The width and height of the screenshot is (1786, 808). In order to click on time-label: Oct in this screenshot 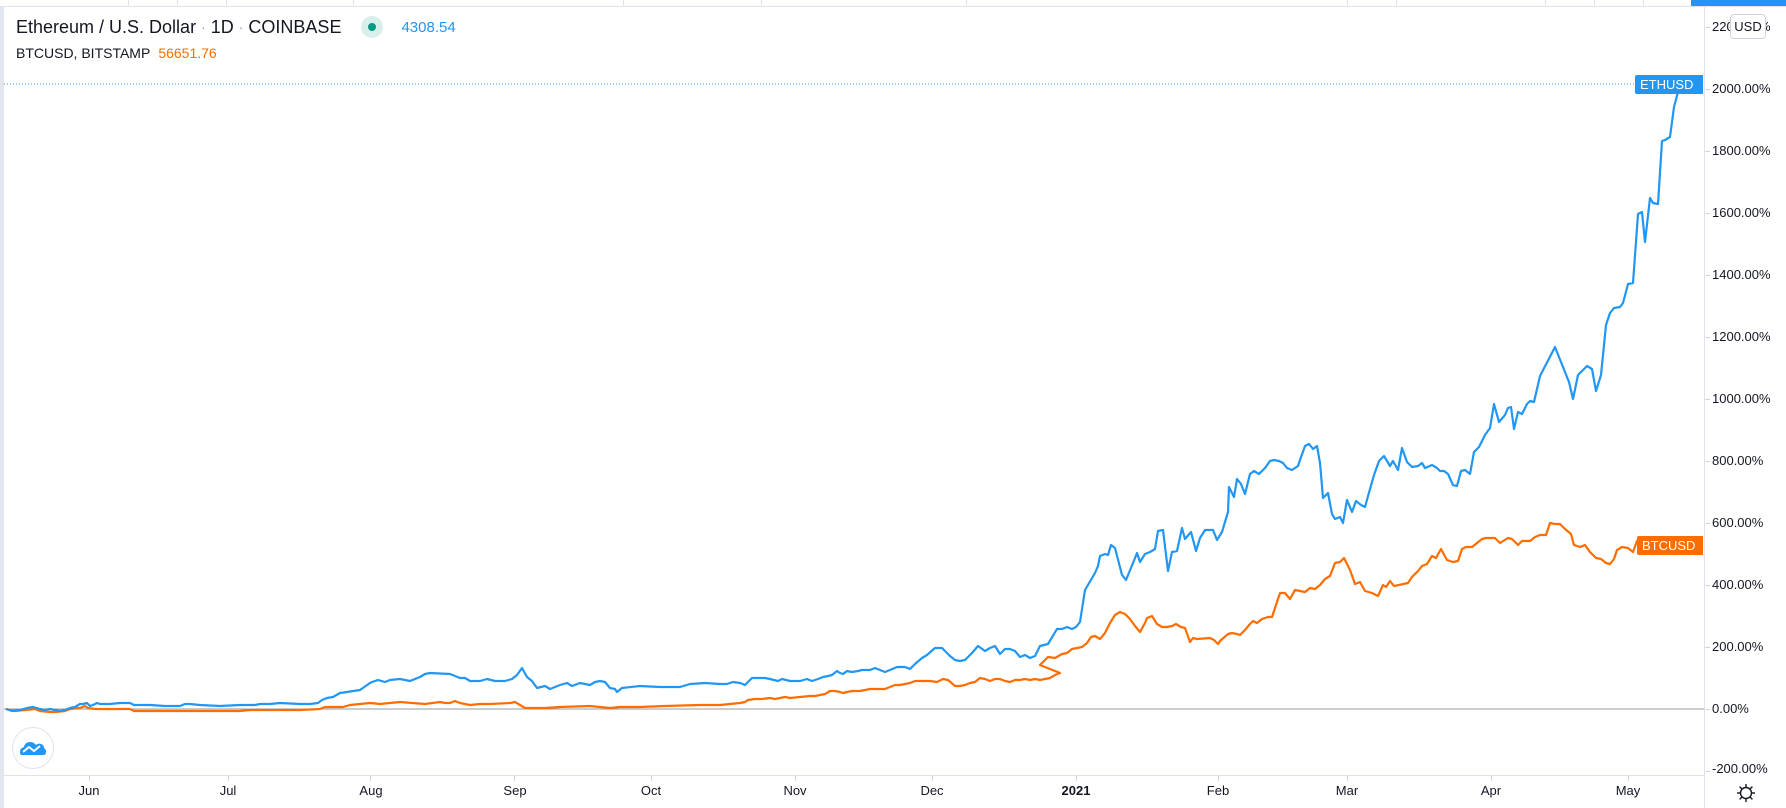, I will do `click(651, 790)`.